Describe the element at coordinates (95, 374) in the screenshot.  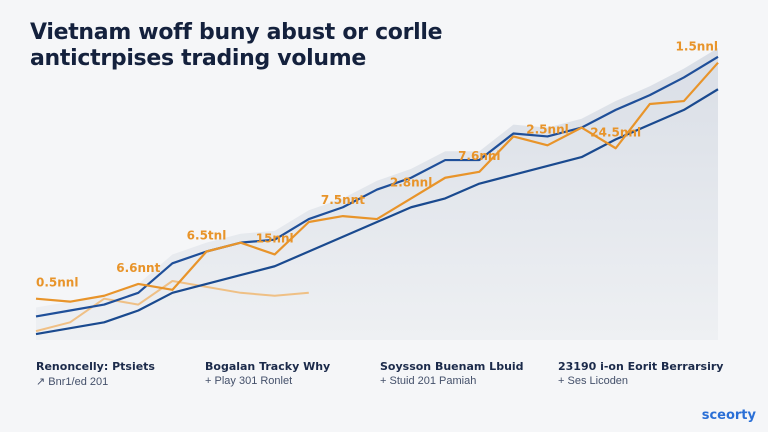
I see `legend-item-1: Renoncelly: Ptsiets ↗ Bnr1/ed 201` at that location.